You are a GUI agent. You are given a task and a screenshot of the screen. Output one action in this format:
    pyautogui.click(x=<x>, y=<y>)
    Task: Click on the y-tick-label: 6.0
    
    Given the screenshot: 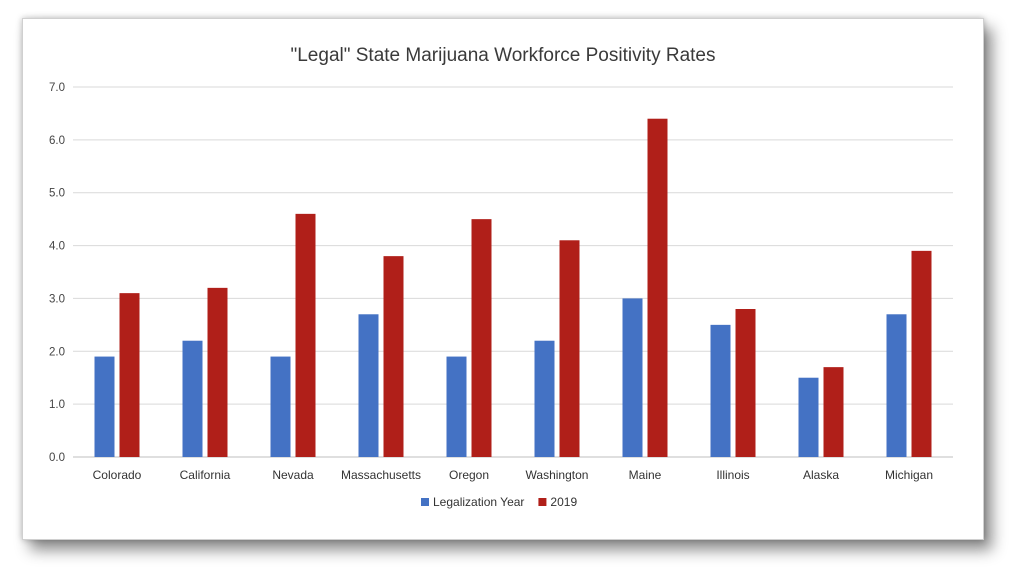 What is the action you would take?
    pyautogui.click(x=57, y=141)
    